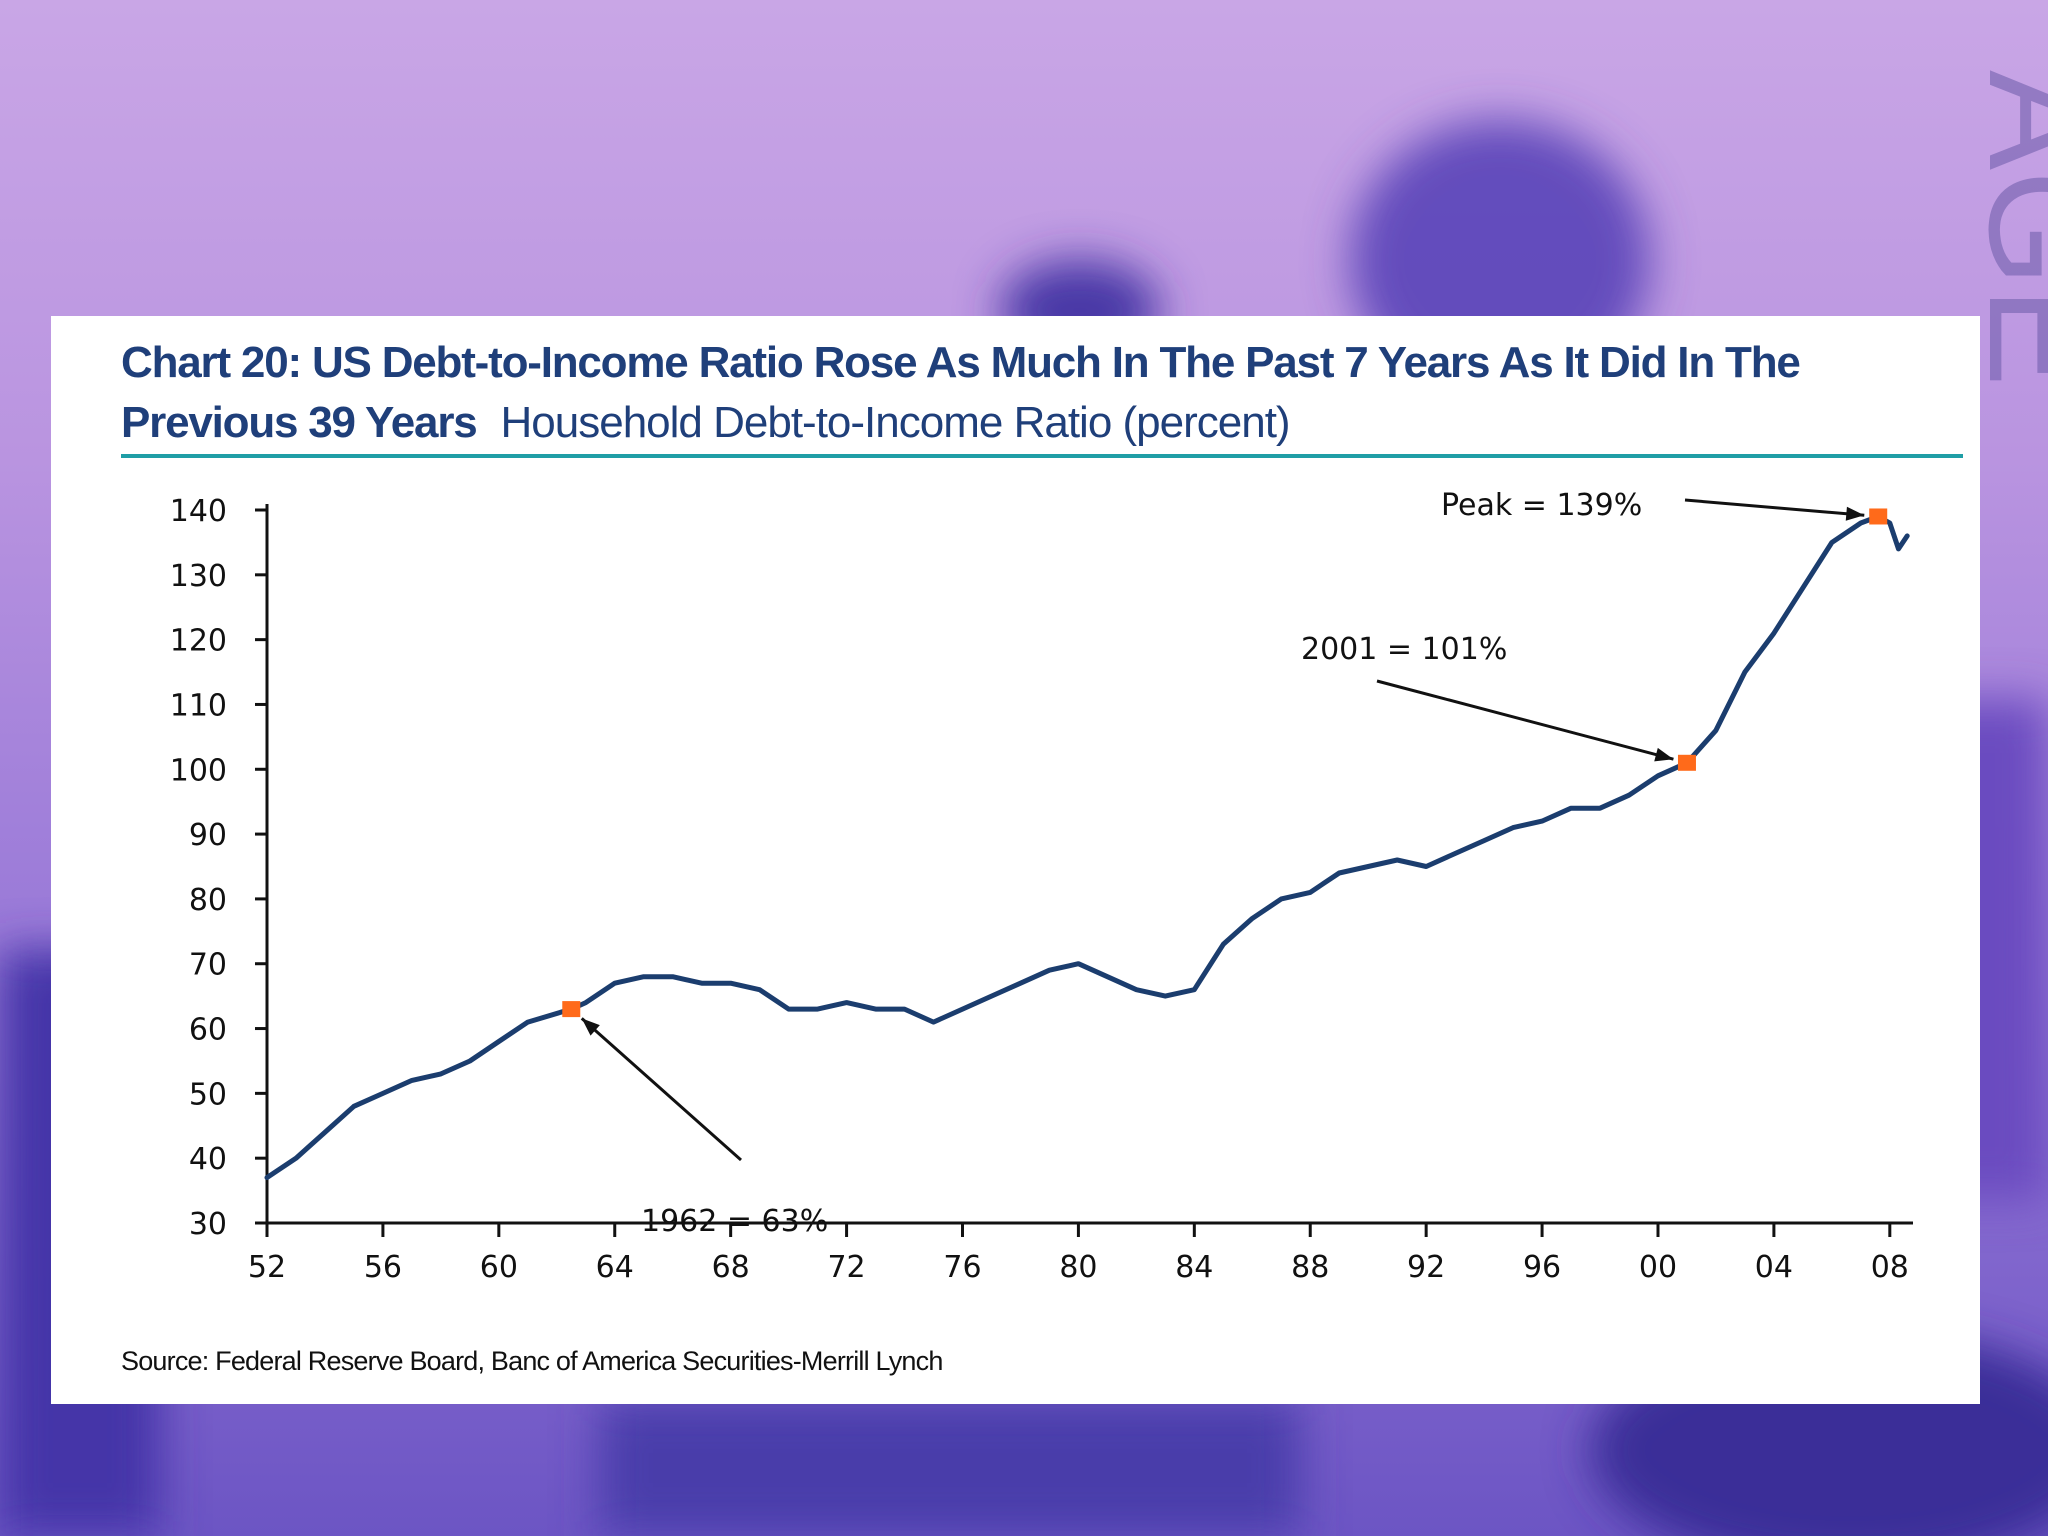 This screenshot has width=2048, height=1536. Describe the element at coordinates (198, 511) in the screenshot. I see `y-tick-label: 140` at that location.